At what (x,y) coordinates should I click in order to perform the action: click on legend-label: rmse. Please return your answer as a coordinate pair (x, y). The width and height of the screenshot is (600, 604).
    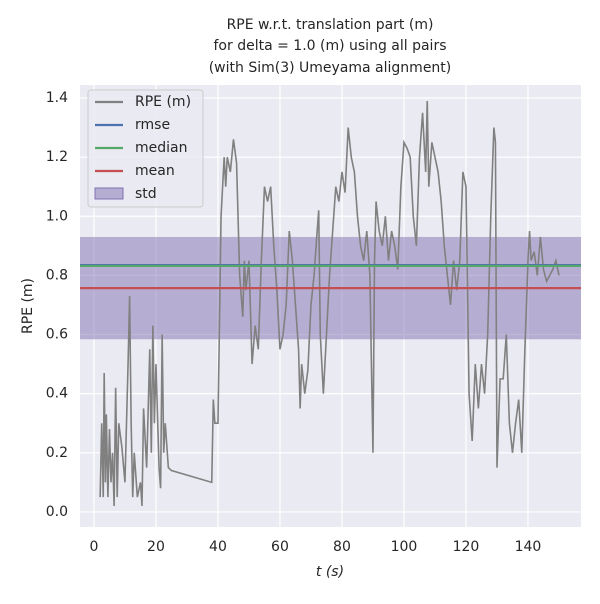
    Looking at the image, I should click on (152, 125).